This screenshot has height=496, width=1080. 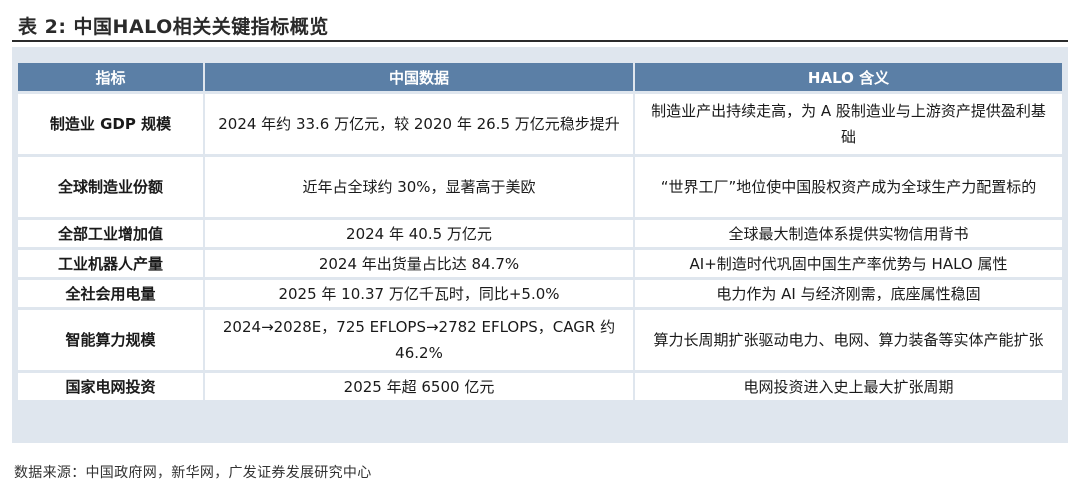 What do you see at coordinates (848, 263) in the screenshot?
I see `halo-meaning-cell: AI+制造时代巩固中国生产率优势与 HALO 属性` at bounding box center [848, 263].